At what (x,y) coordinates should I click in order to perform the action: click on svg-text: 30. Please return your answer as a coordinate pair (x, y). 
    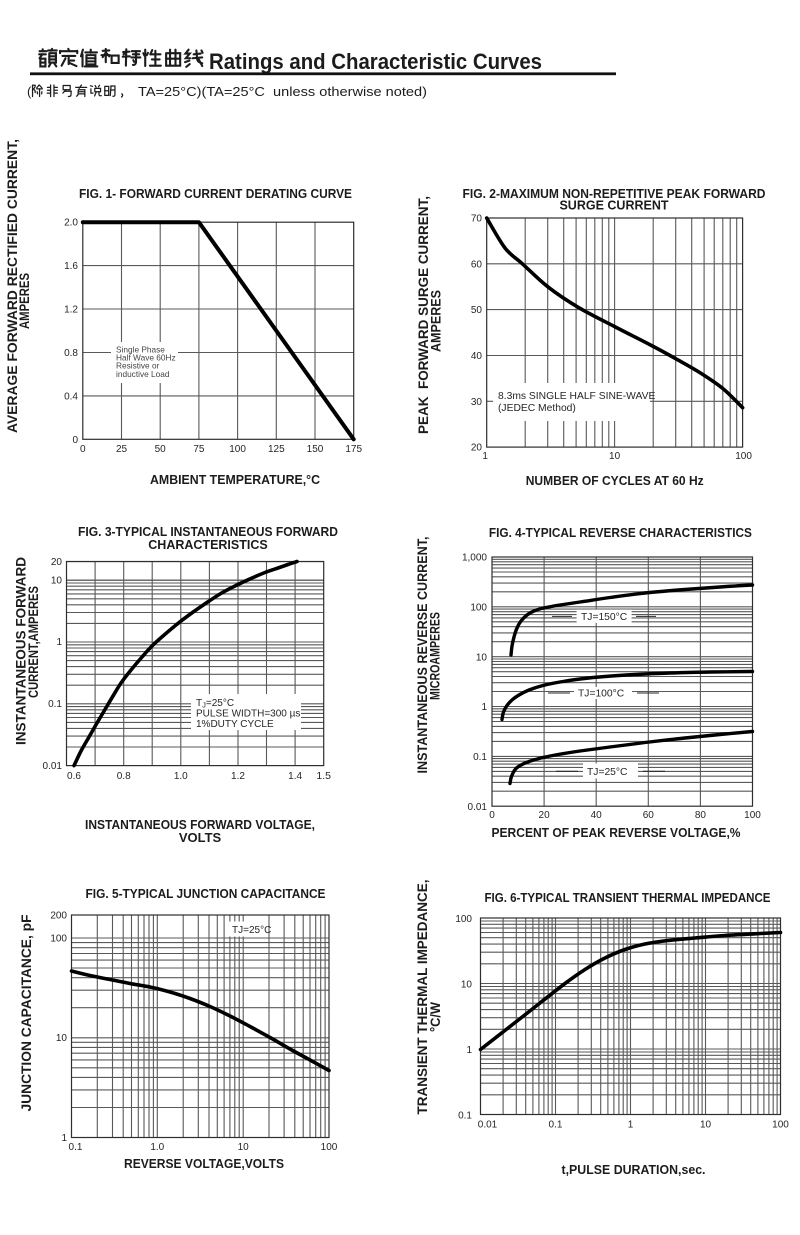
    Looking at the image, I should click on (477, 402).